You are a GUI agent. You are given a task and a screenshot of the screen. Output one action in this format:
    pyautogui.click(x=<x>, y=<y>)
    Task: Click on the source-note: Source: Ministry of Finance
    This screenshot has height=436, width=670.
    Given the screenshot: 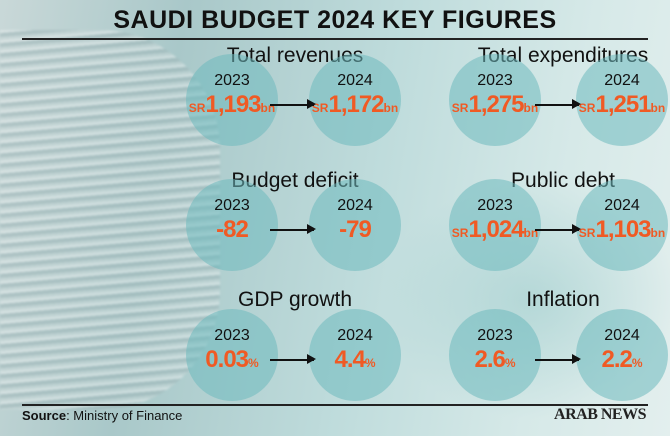 What is the action you would take?
    pyautogui.click(x=102, y=415)
    